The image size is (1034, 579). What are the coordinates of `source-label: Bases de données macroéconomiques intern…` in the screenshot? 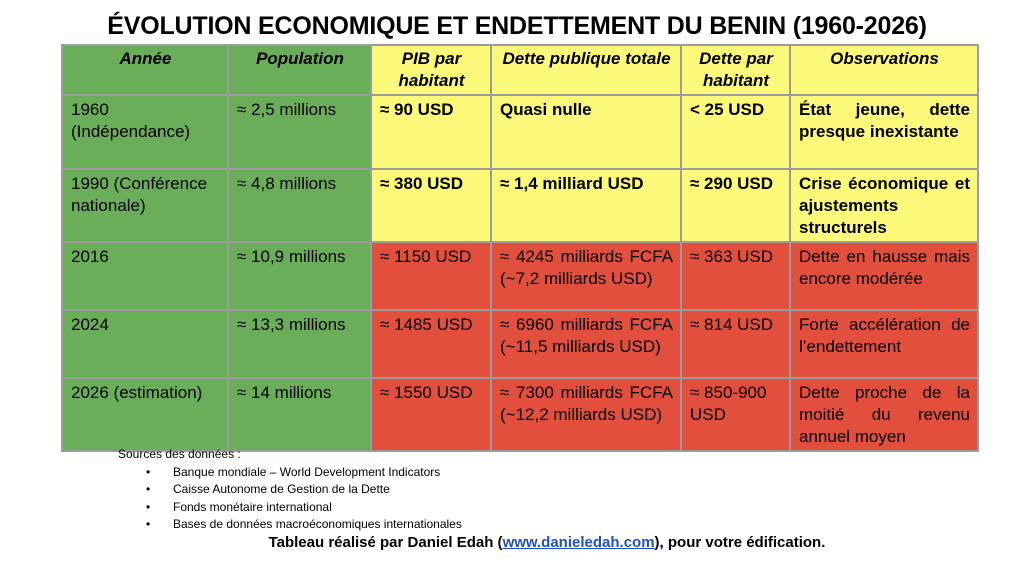 It's located at (317, 524).